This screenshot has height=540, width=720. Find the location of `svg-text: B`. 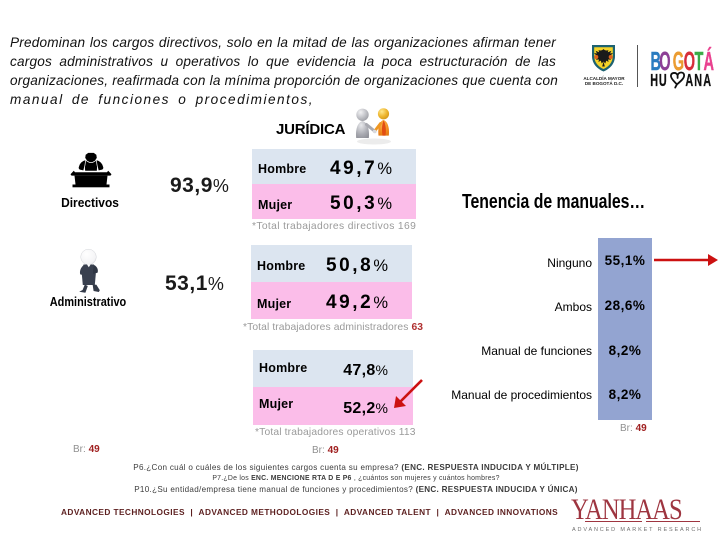

svg-text: B is located at coordinates (656, 62).